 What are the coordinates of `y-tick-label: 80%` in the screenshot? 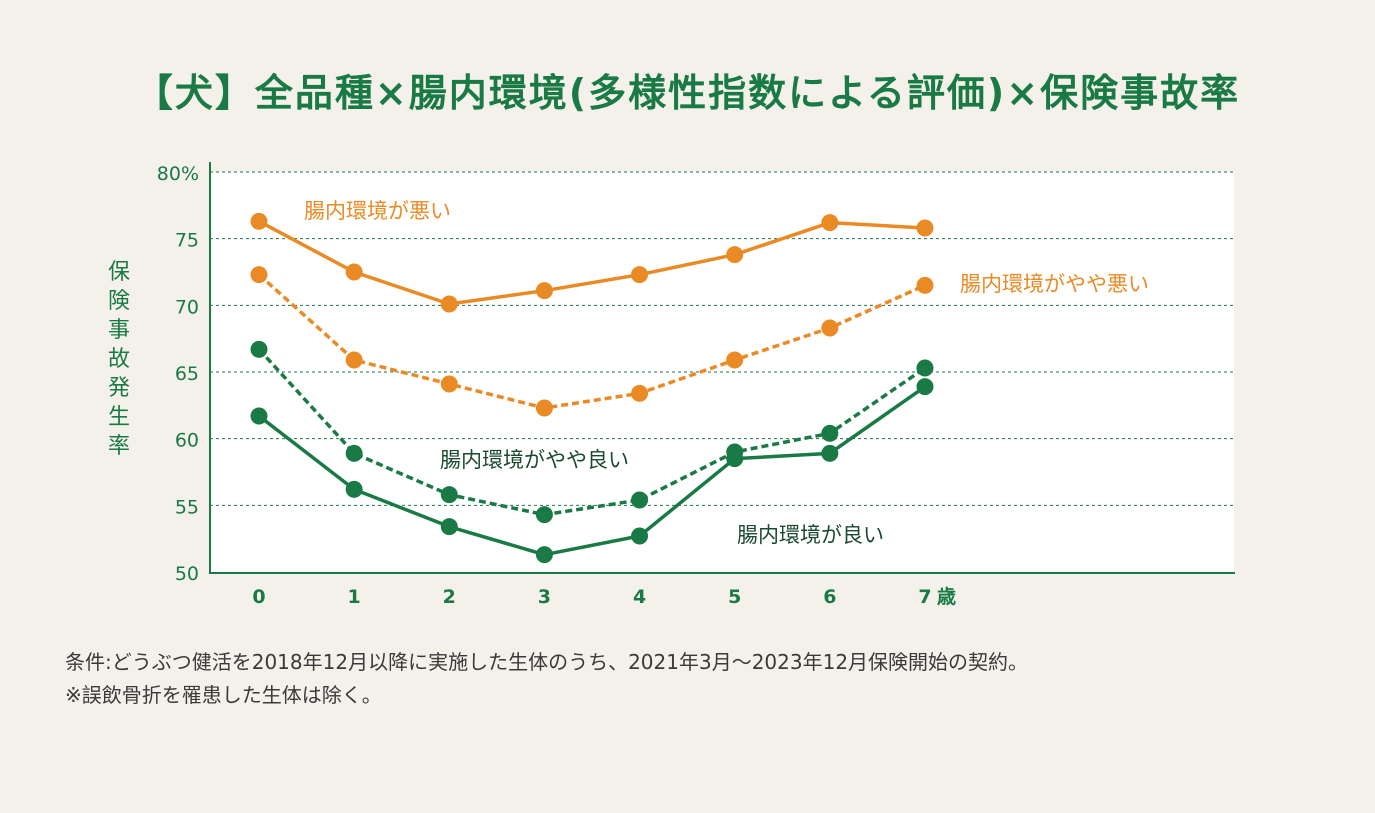 It's located at (178, 174).